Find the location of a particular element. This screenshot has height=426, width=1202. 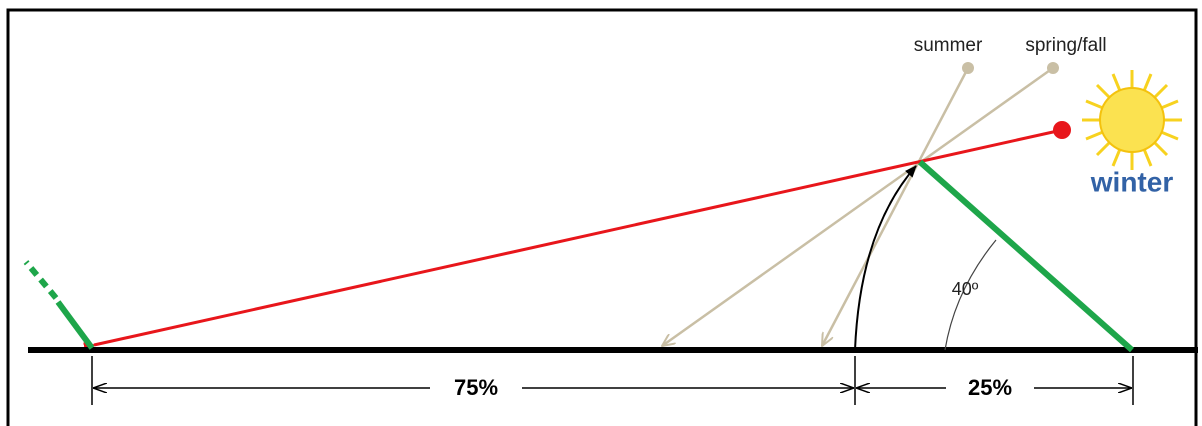

share-label: 75% is located at coordinates (476, 387).